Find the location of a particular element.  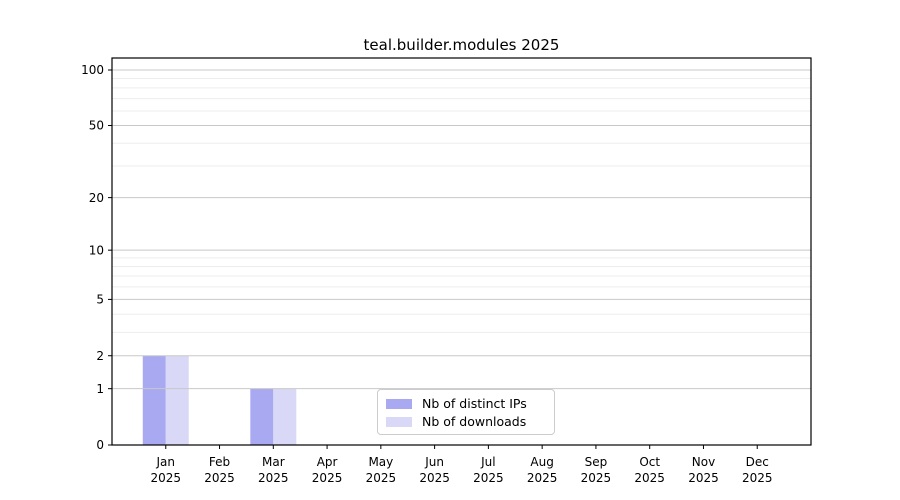

legend-label-distinct-ips: Nb of distinct IPs is located at coordinates (474, 403).